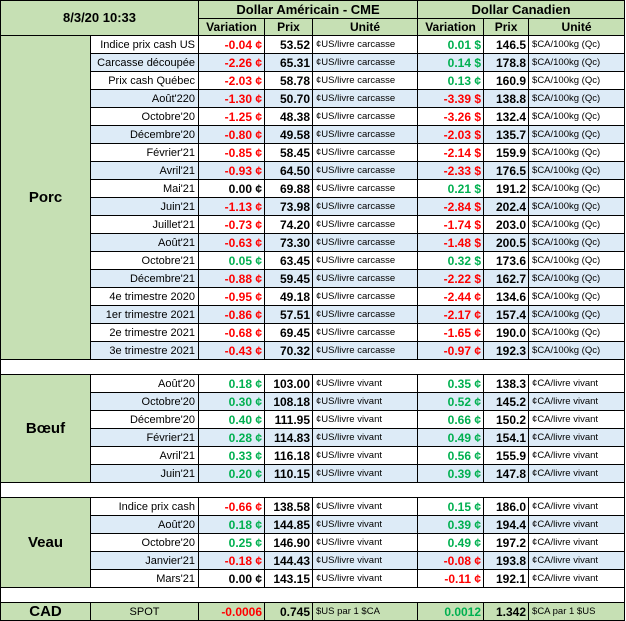 This screenshot has height=621, width=626. I want to click on cad-price: 173.6, so click(506, 261).